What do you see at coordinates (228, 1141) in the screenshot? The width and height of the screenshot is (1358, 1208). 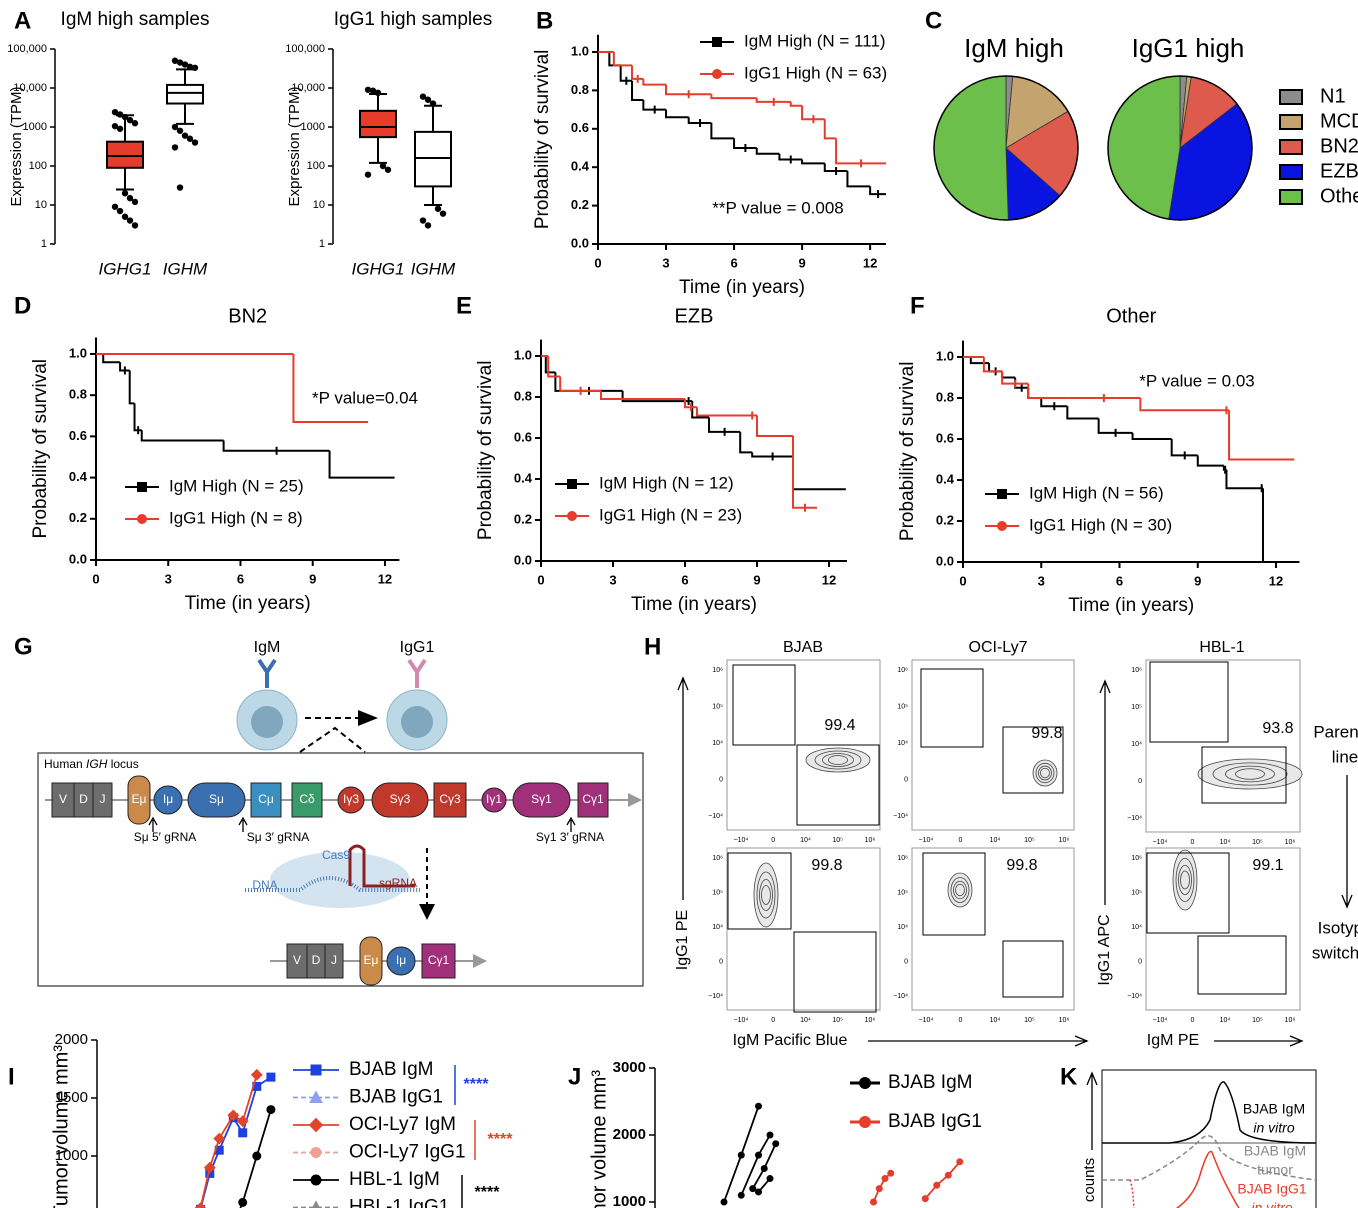 I see `series-line` at bounding box center [228, 1141].